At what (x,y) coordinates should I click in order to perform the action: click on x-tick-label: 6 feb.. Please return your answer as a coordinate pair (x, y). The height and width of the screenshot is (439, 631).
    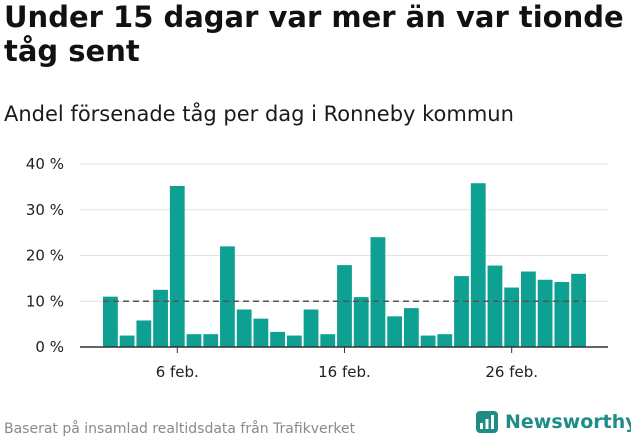
    Looking at the image, I should click on (177, 372).